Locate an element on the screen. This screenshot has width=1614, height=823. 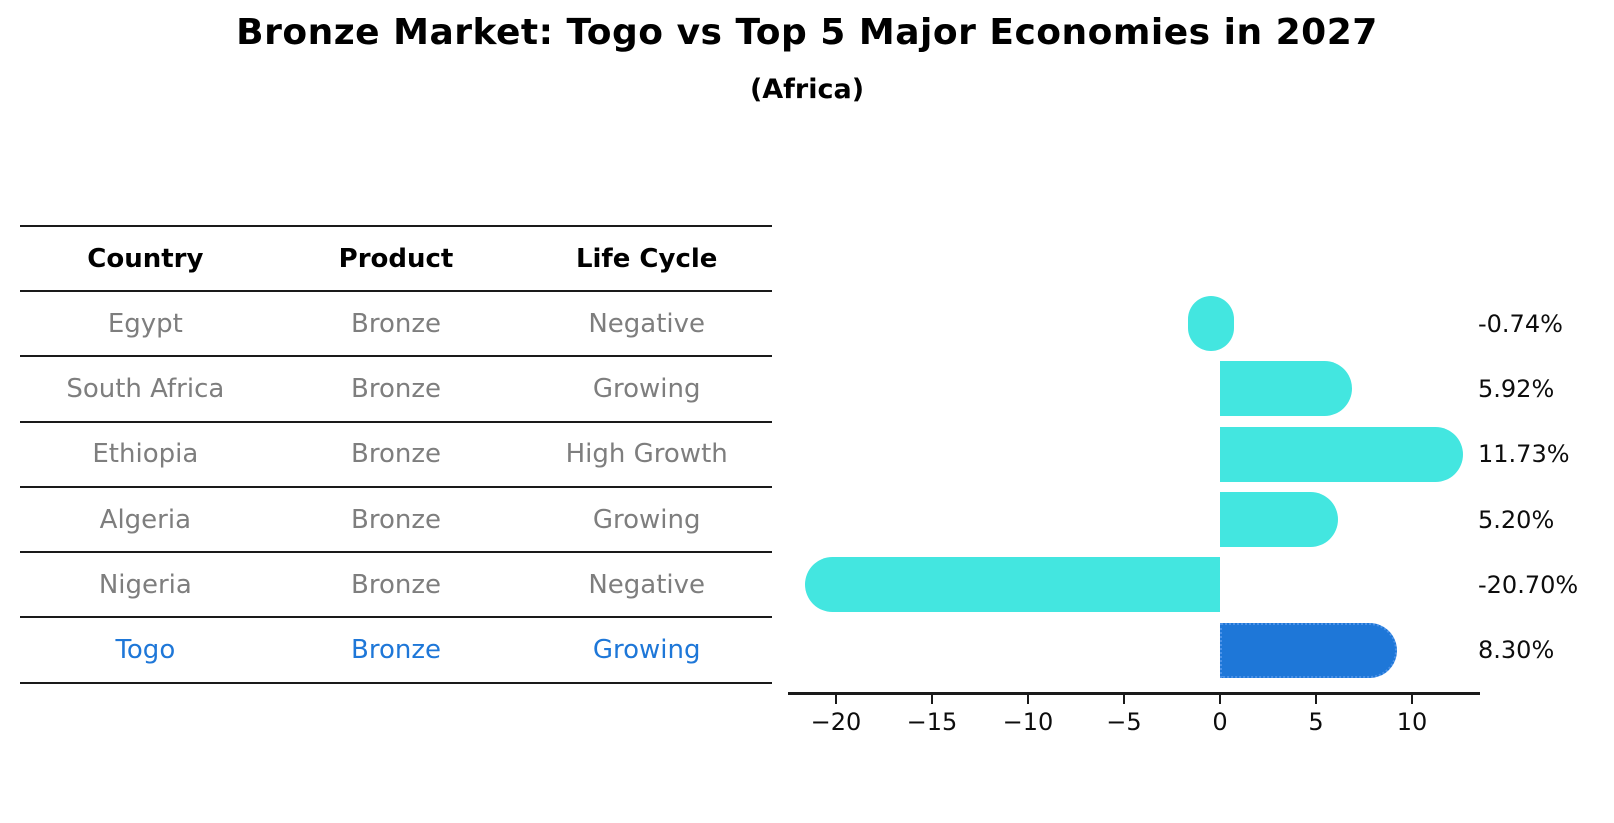
x-tick--5 is located at coordinates (1124, 699).